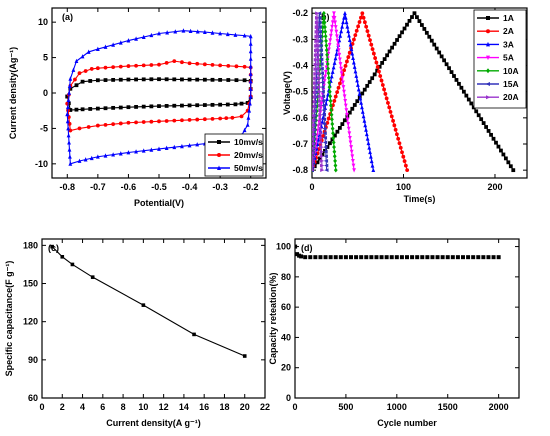 The width and height of the screenshot is (550, 436). What do you see at coordinates (300, 118) in the screenshot?
I see `y-tick-label: -0.6` at bounding box center [300, 118].